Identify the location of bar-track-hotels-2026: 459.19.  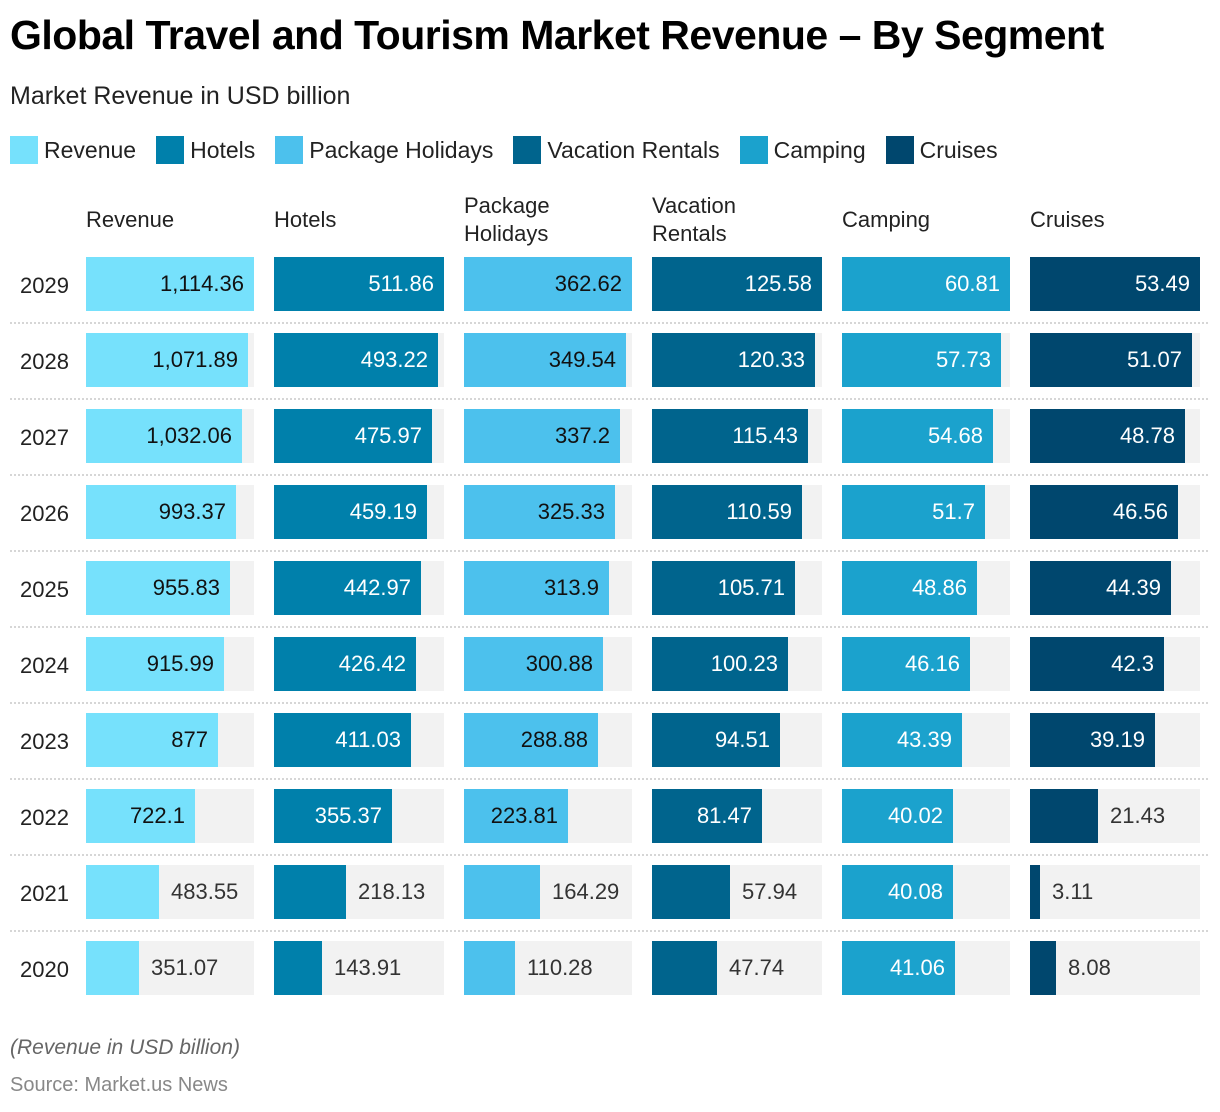
(359, 512).